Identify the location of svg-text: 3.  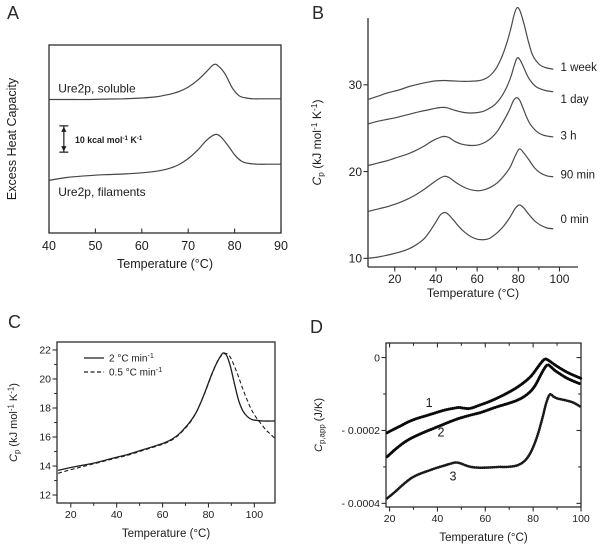
(453, 476).